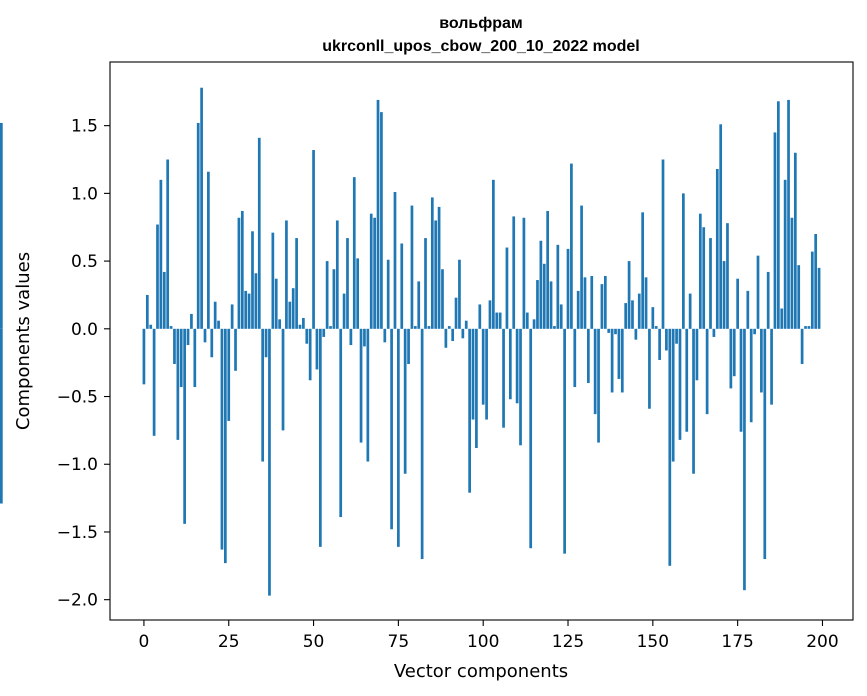 This screenshot has width=867, height=696. I want to click on chart-title: вольфрам, so click(481, 23).